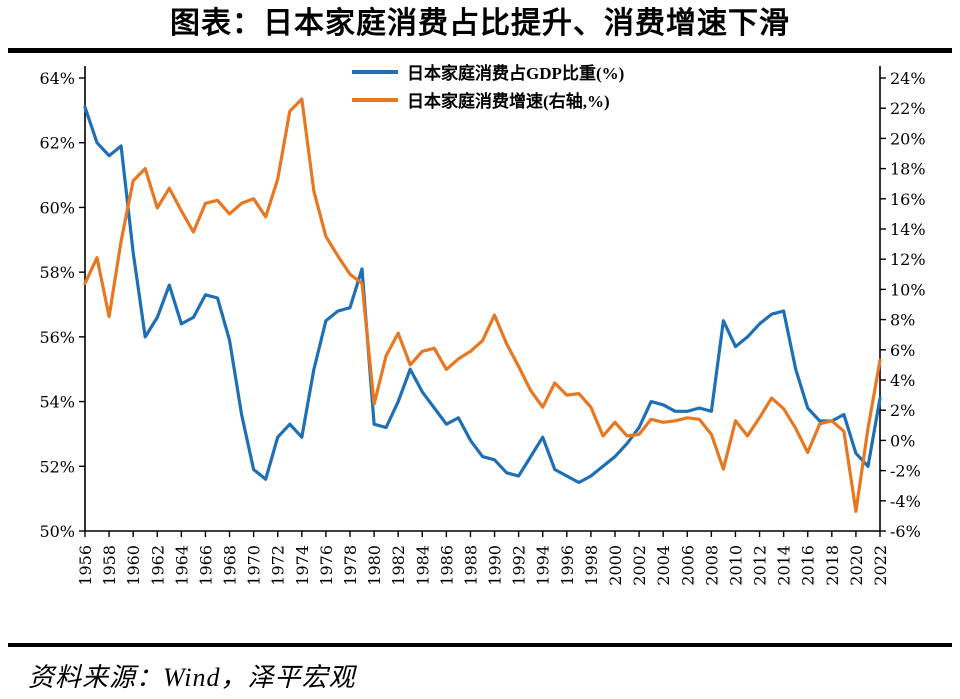 The height and width of the screenshot is (699, 960). I want to click on svg-text: 18%, so click(908, 169).